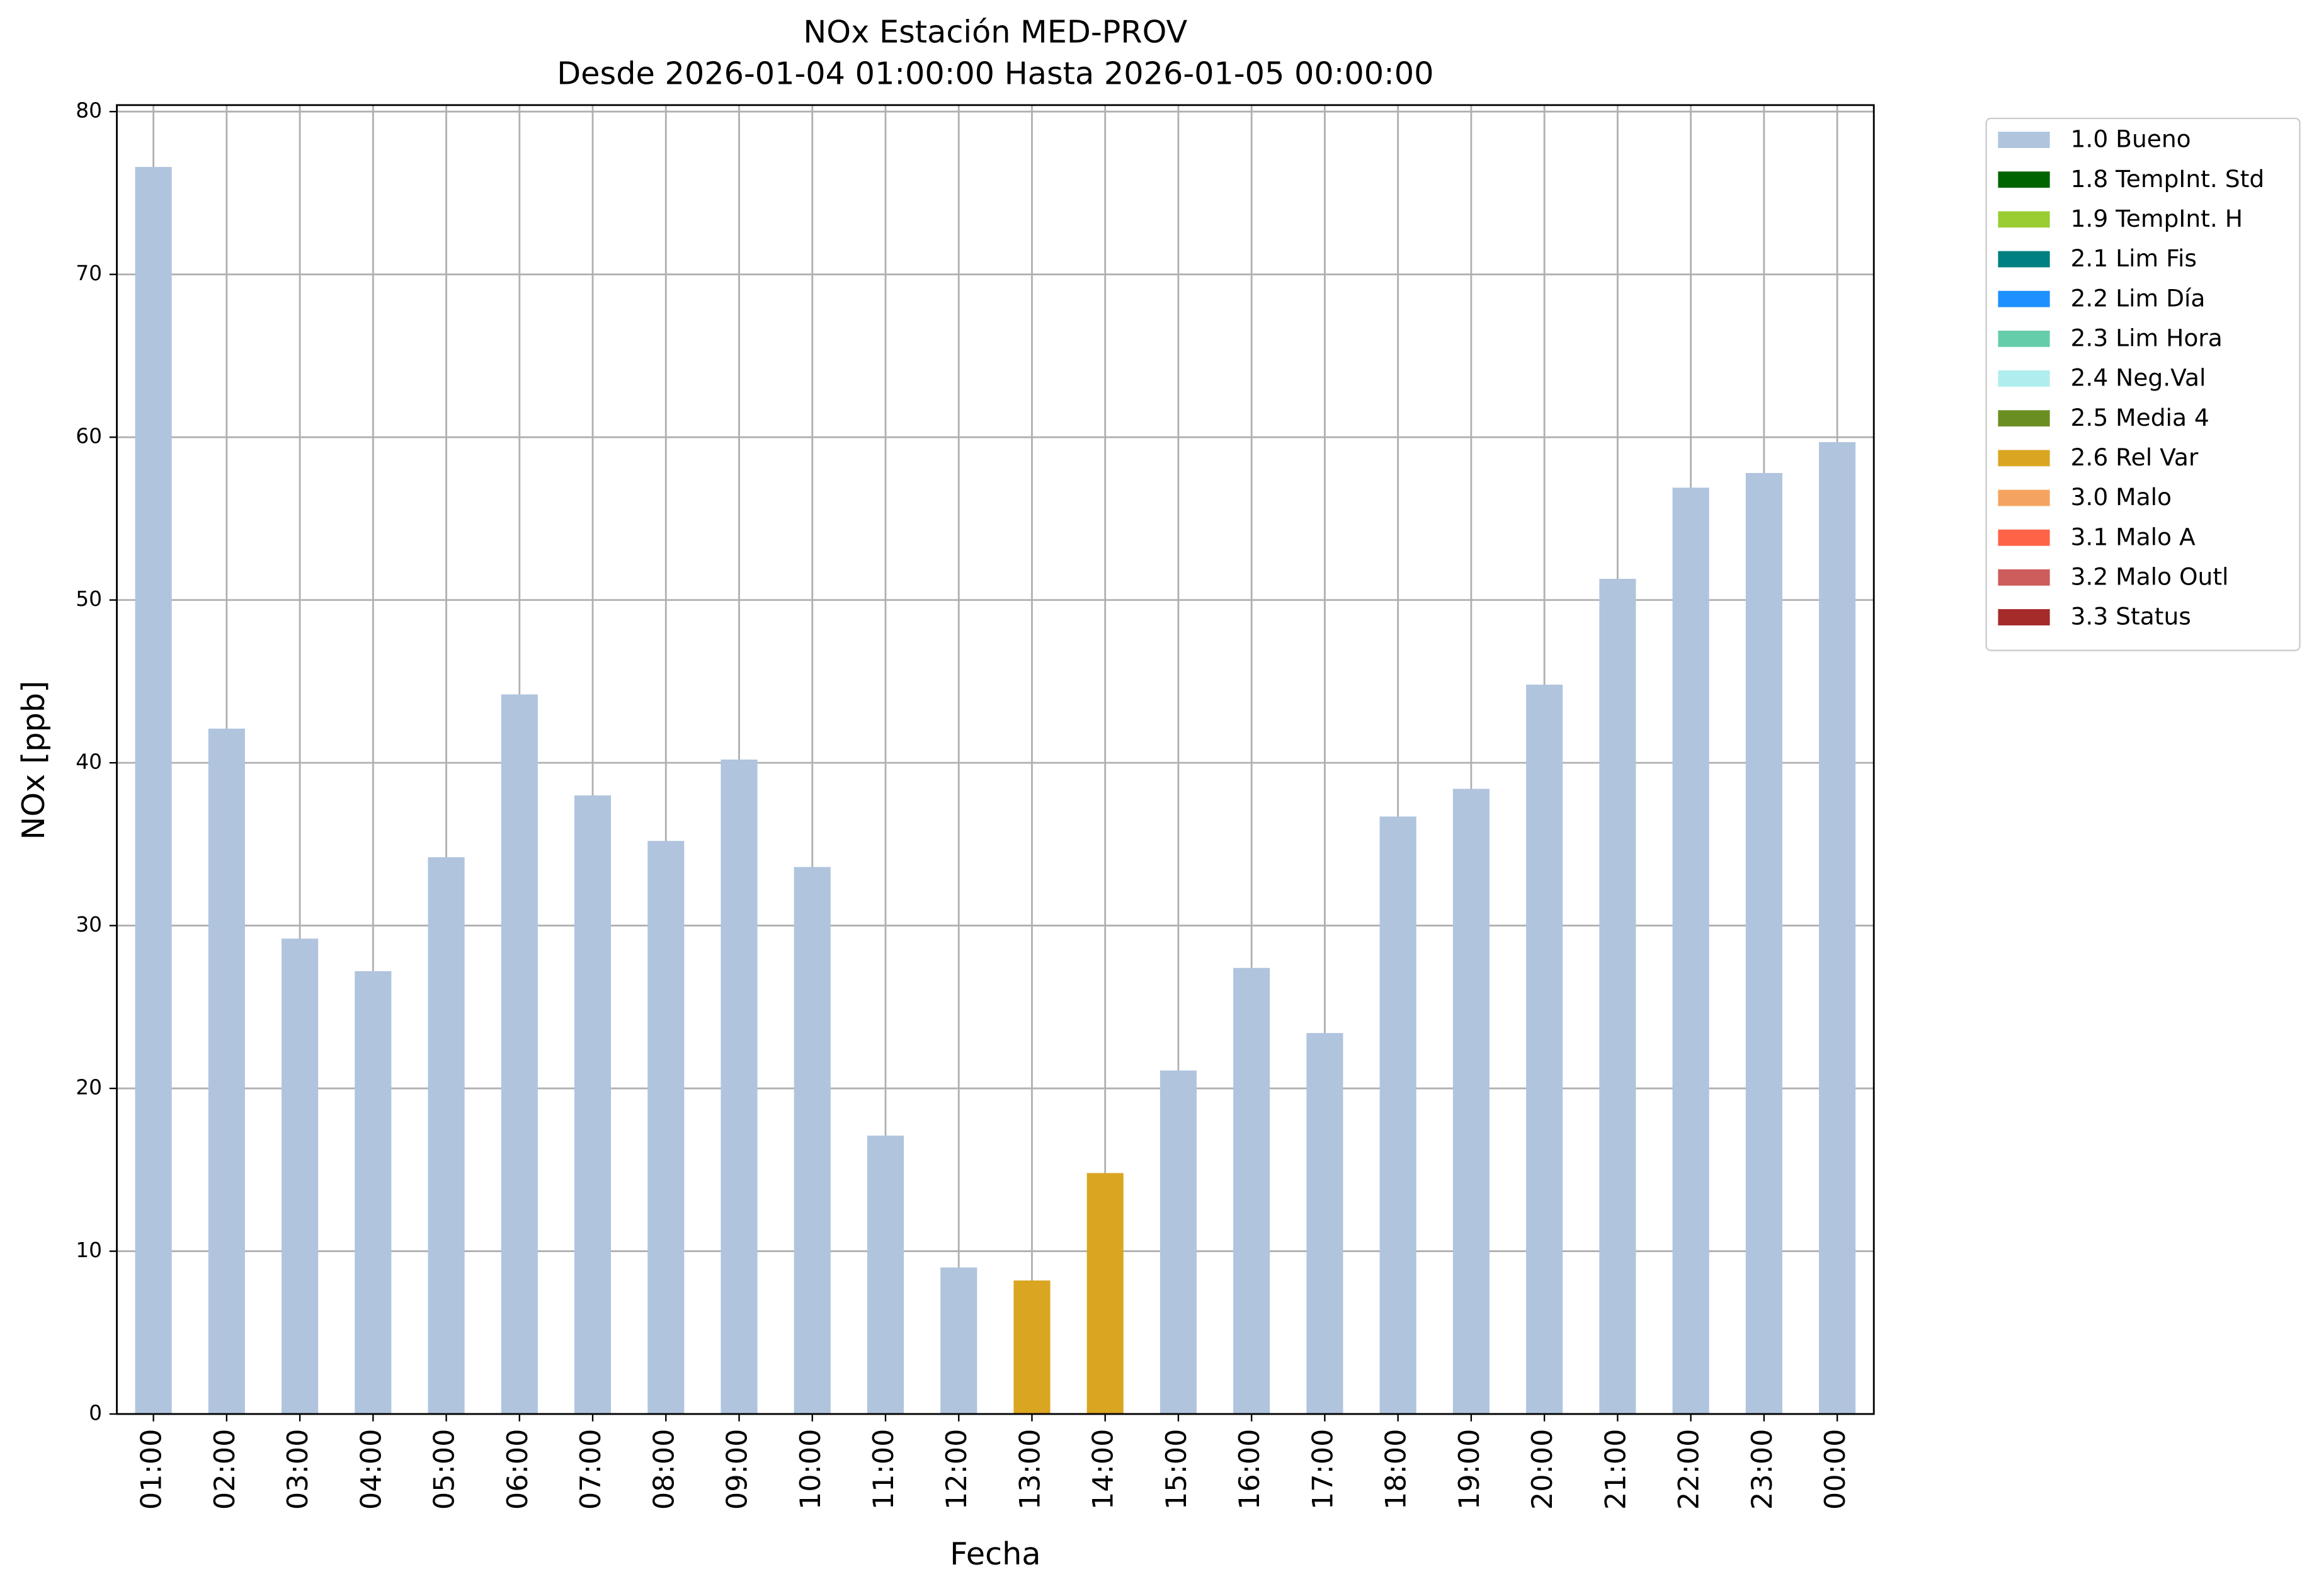  What do you see at coordinates (1762, 1469) in the screenshot?
I see `x-tick-label: 23:00` at bounding box center [1762, 1469].